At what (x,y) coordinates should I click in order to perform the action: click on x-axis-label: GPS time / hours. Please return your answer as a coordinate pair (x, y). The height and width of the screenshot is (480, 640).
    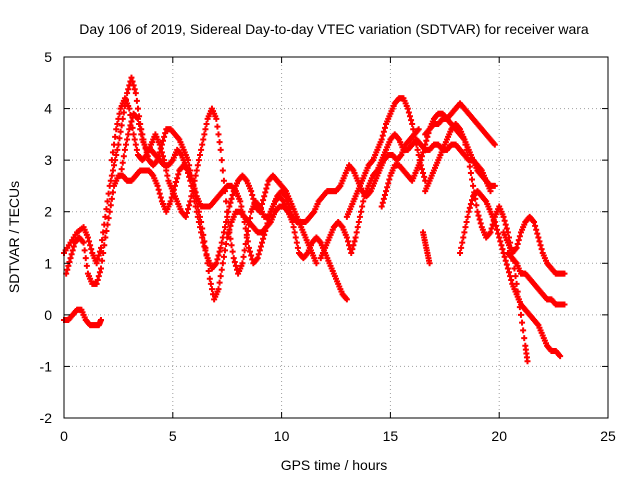
    Looking at the image, I should click on (334, 465).